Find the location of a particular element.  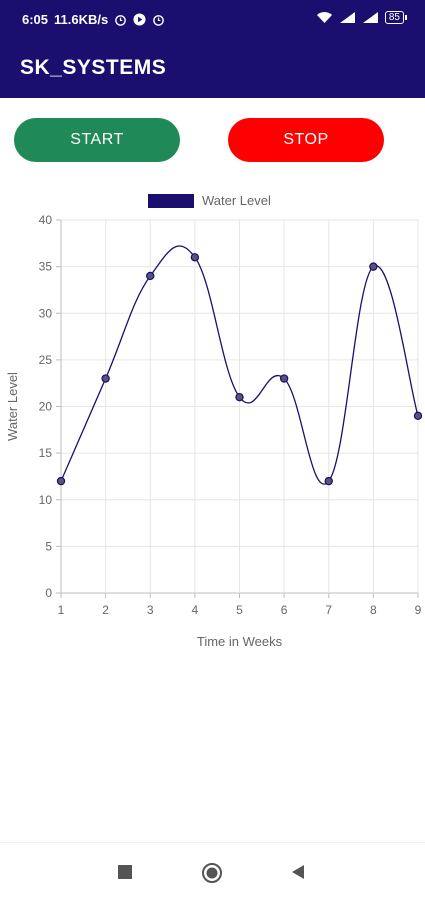

home-icon is located at coordinates (212, 873).